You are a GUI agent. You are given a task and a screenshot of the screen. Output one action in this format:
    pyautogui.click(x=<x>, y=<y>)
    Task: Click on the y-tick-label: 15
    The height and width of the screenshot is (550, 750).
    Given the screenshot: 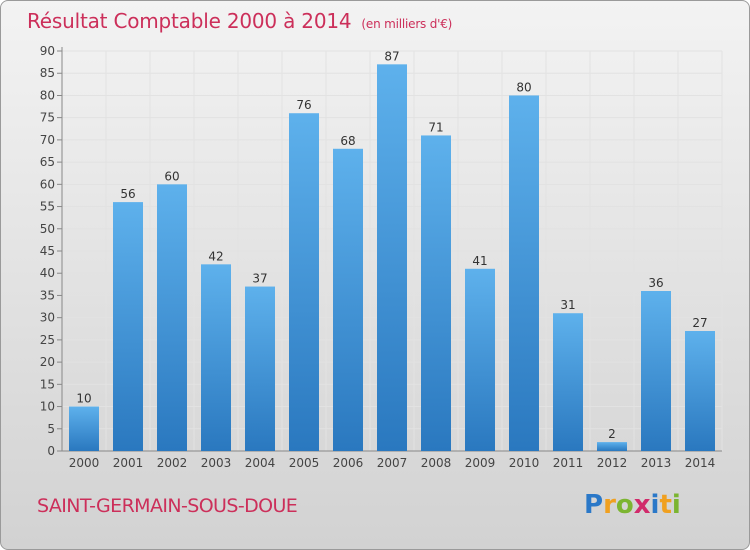 What is the action you would take?
    pyautogui.click(x=47, y=384)
    